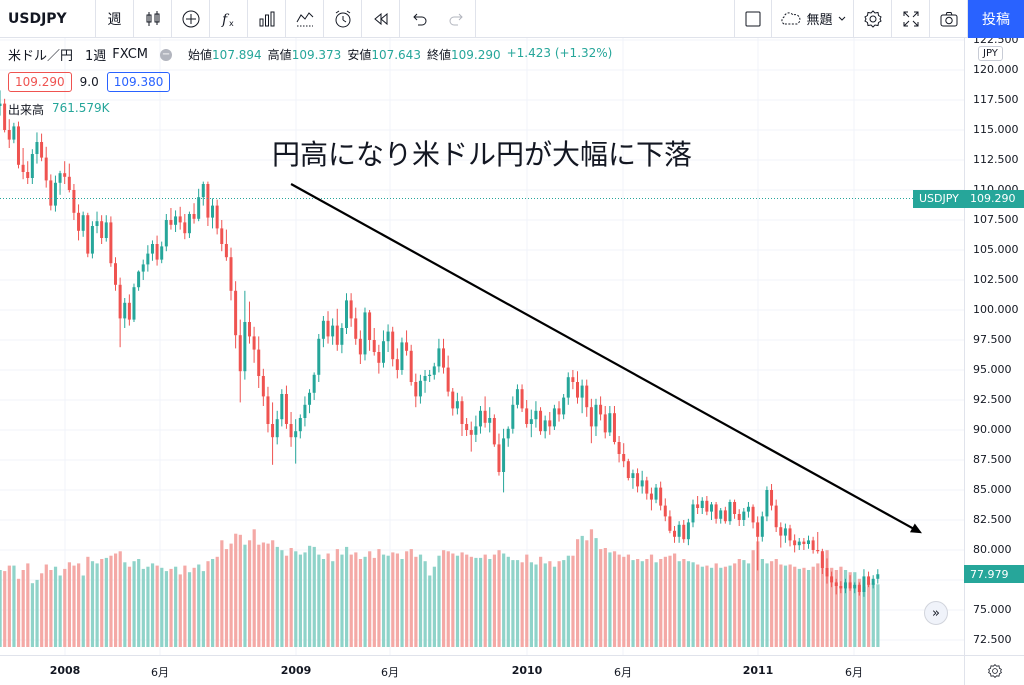  I want to click on ohlc-item: 安値107.643, so click(384, 54).